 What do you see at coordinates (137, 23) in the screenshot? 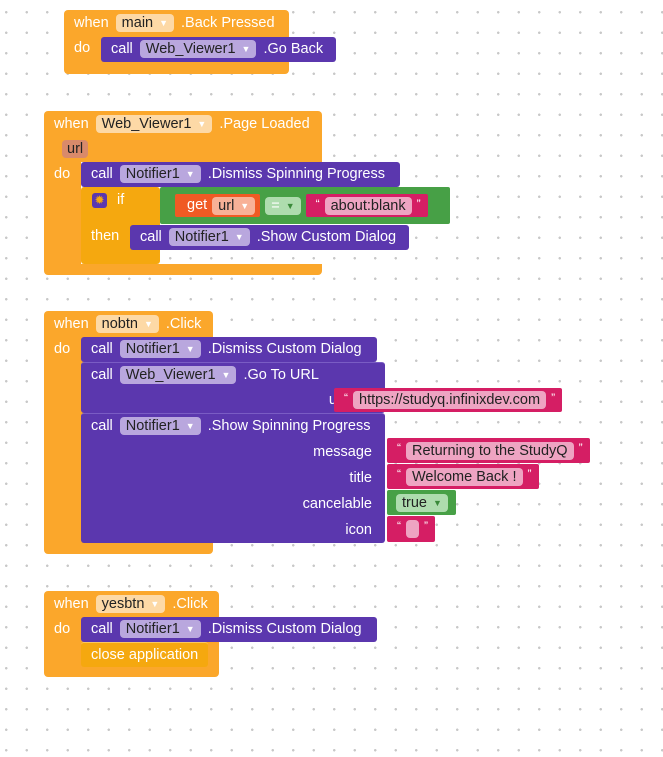
I see `component-name: main` at bounding box center [137, 23].